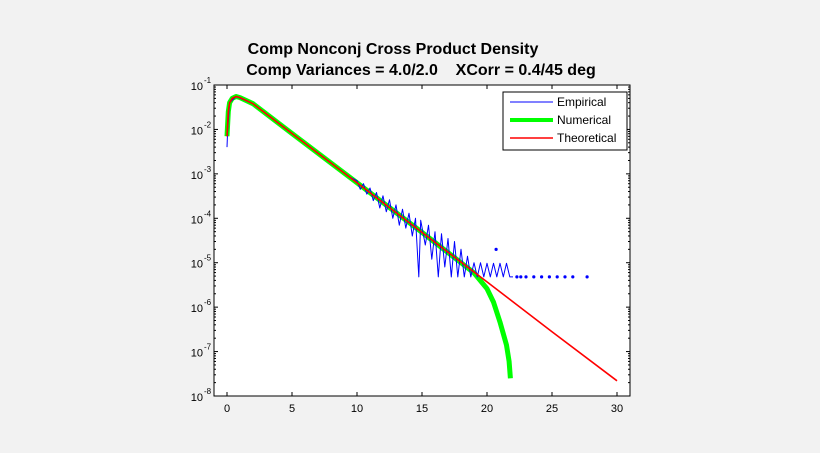 The image size is (820, 453). I want to click on x-tick-label: 5, so click(292, 409).